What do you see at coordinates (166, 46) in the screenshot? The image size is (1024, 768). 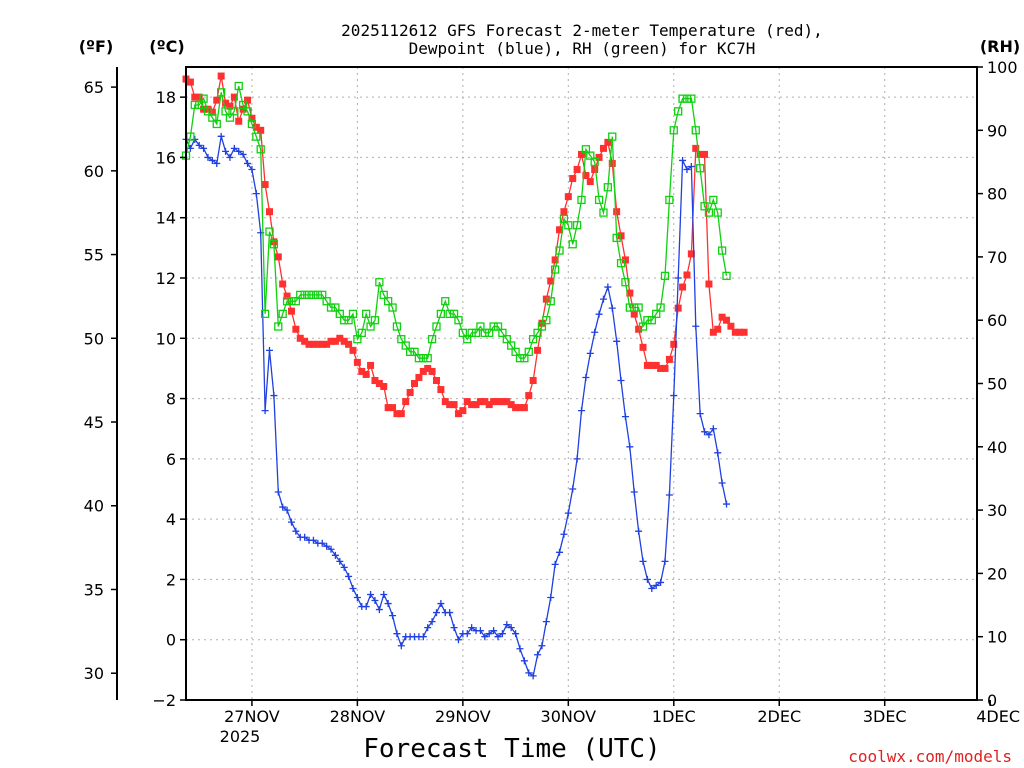 I see `celsius-unit-label: (ºC)` at bounding box center [166, 46].